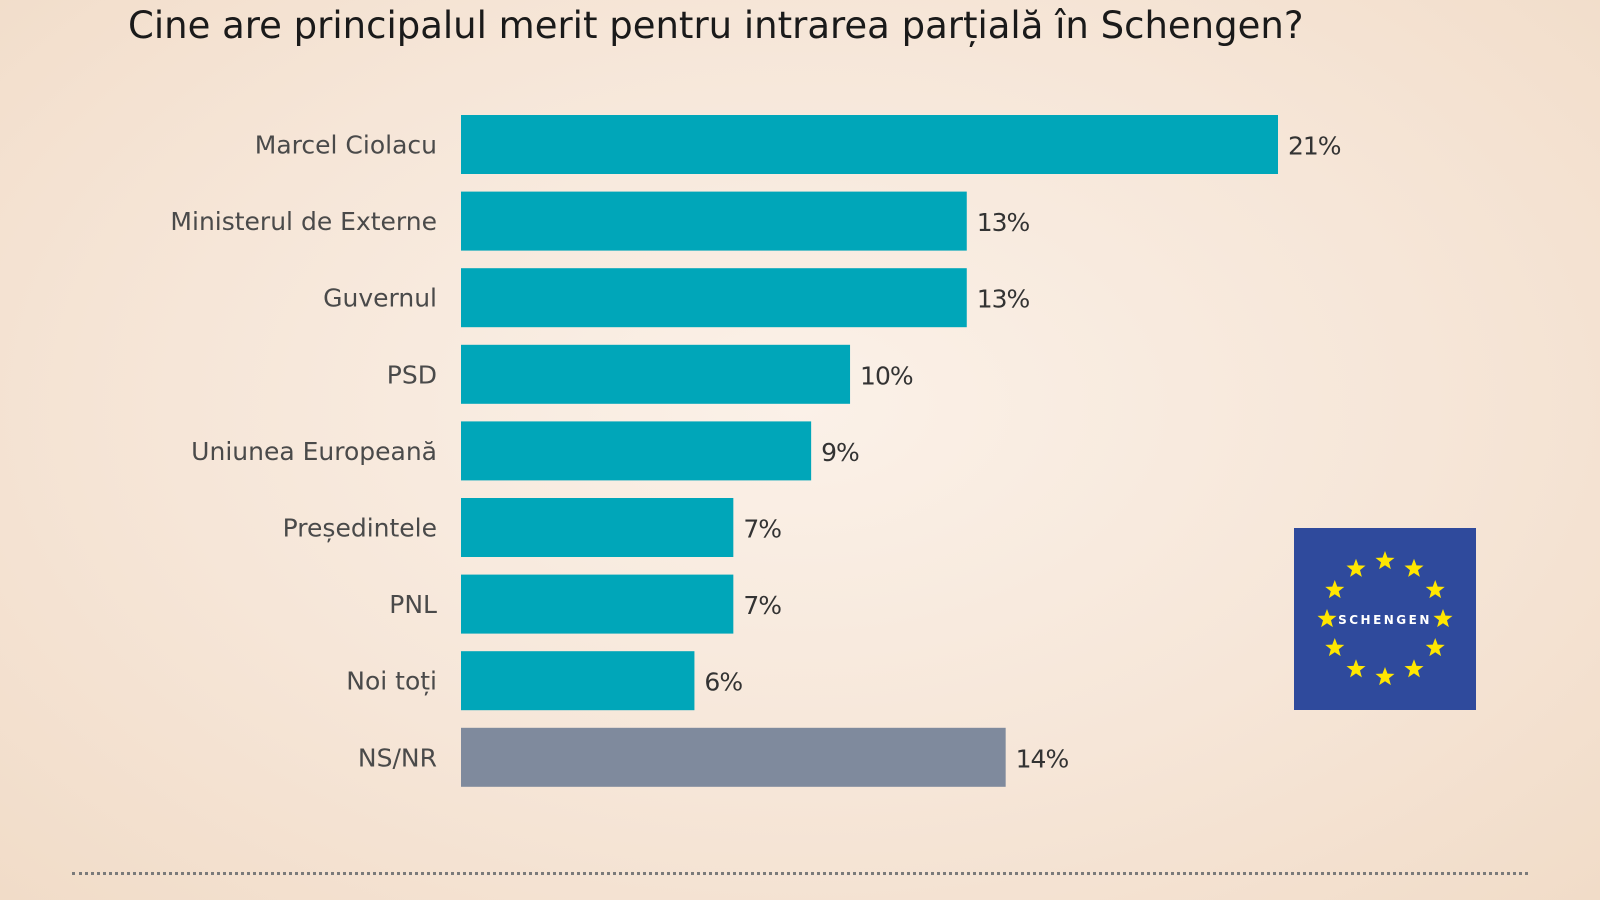  What do you see at coordinates (303, 221) in the screenshot?
I see `category-label: Ministerul de Externe` at bounding box center [303, 221].